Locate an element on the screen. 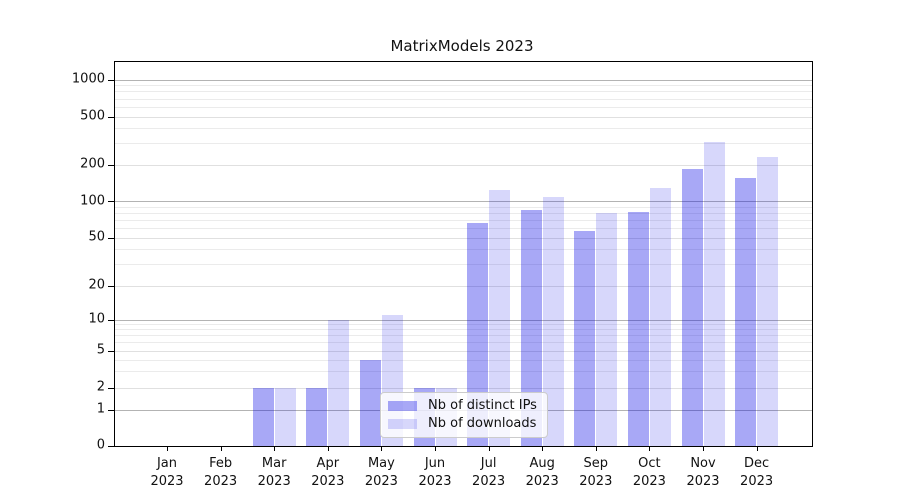 The height and width of the screenshot is (500, 900). bar-downloads-mar is located at coordinates (285, 417).